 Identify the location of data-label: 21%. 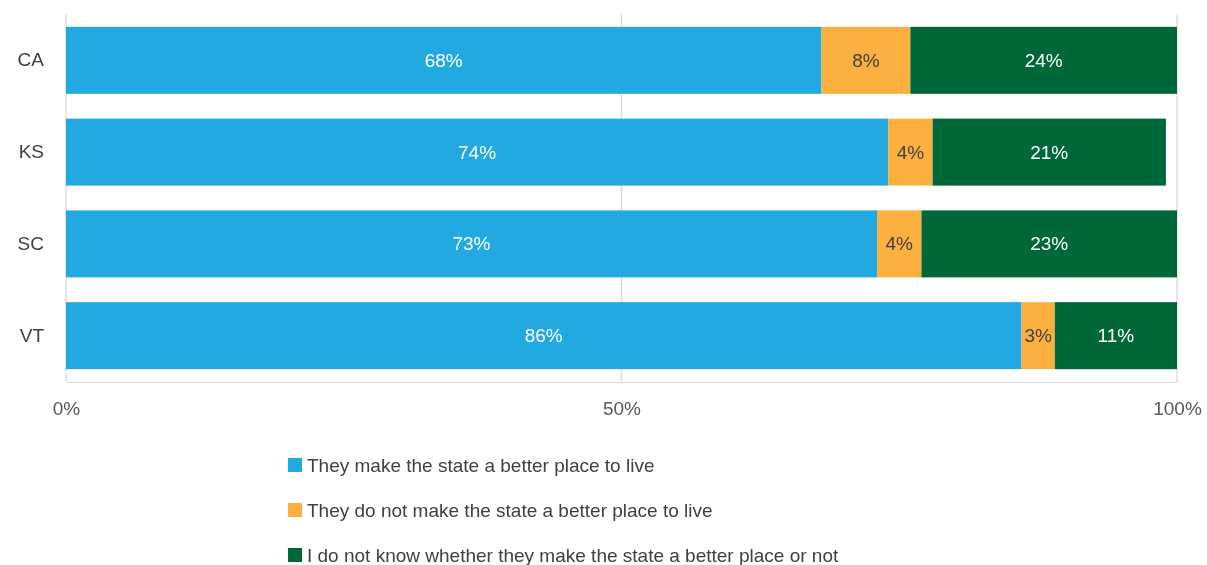
(1049, 152).